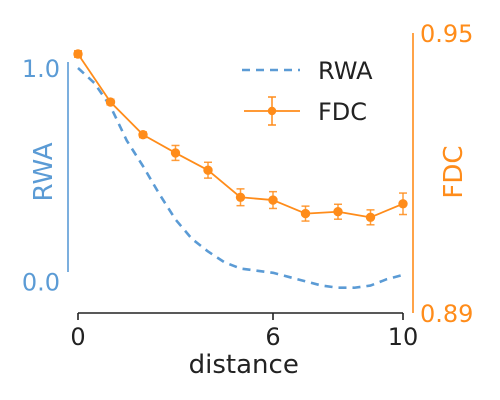 The width and height of the screenshot is (500, 400). I want to click on legend-label-rwa: RWA, so click(345, 71).